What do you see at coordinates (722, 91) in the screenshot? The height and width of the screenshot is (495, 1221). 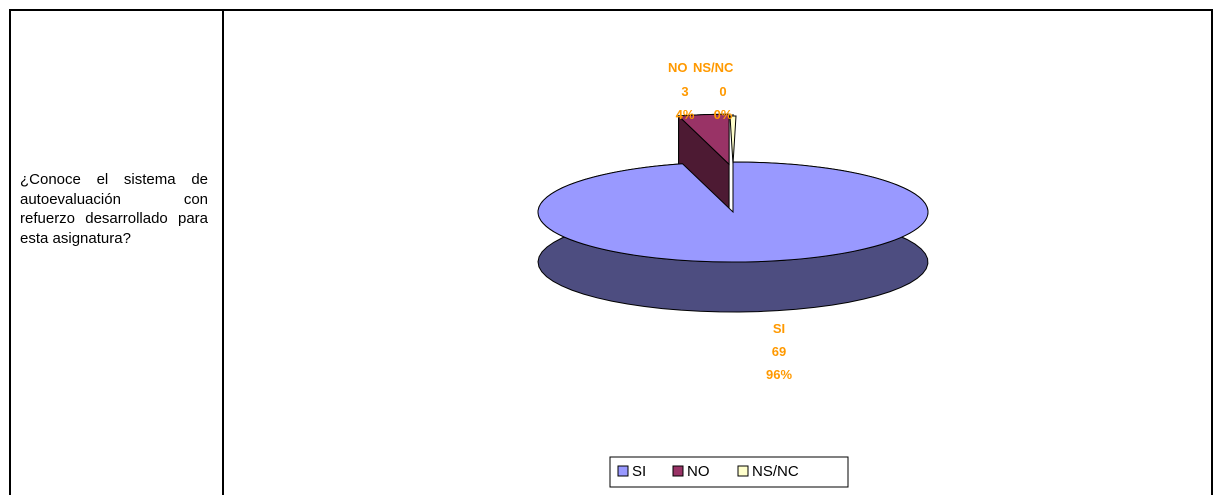 I see `data-label-value: 0` at bounding box center [722, 91].